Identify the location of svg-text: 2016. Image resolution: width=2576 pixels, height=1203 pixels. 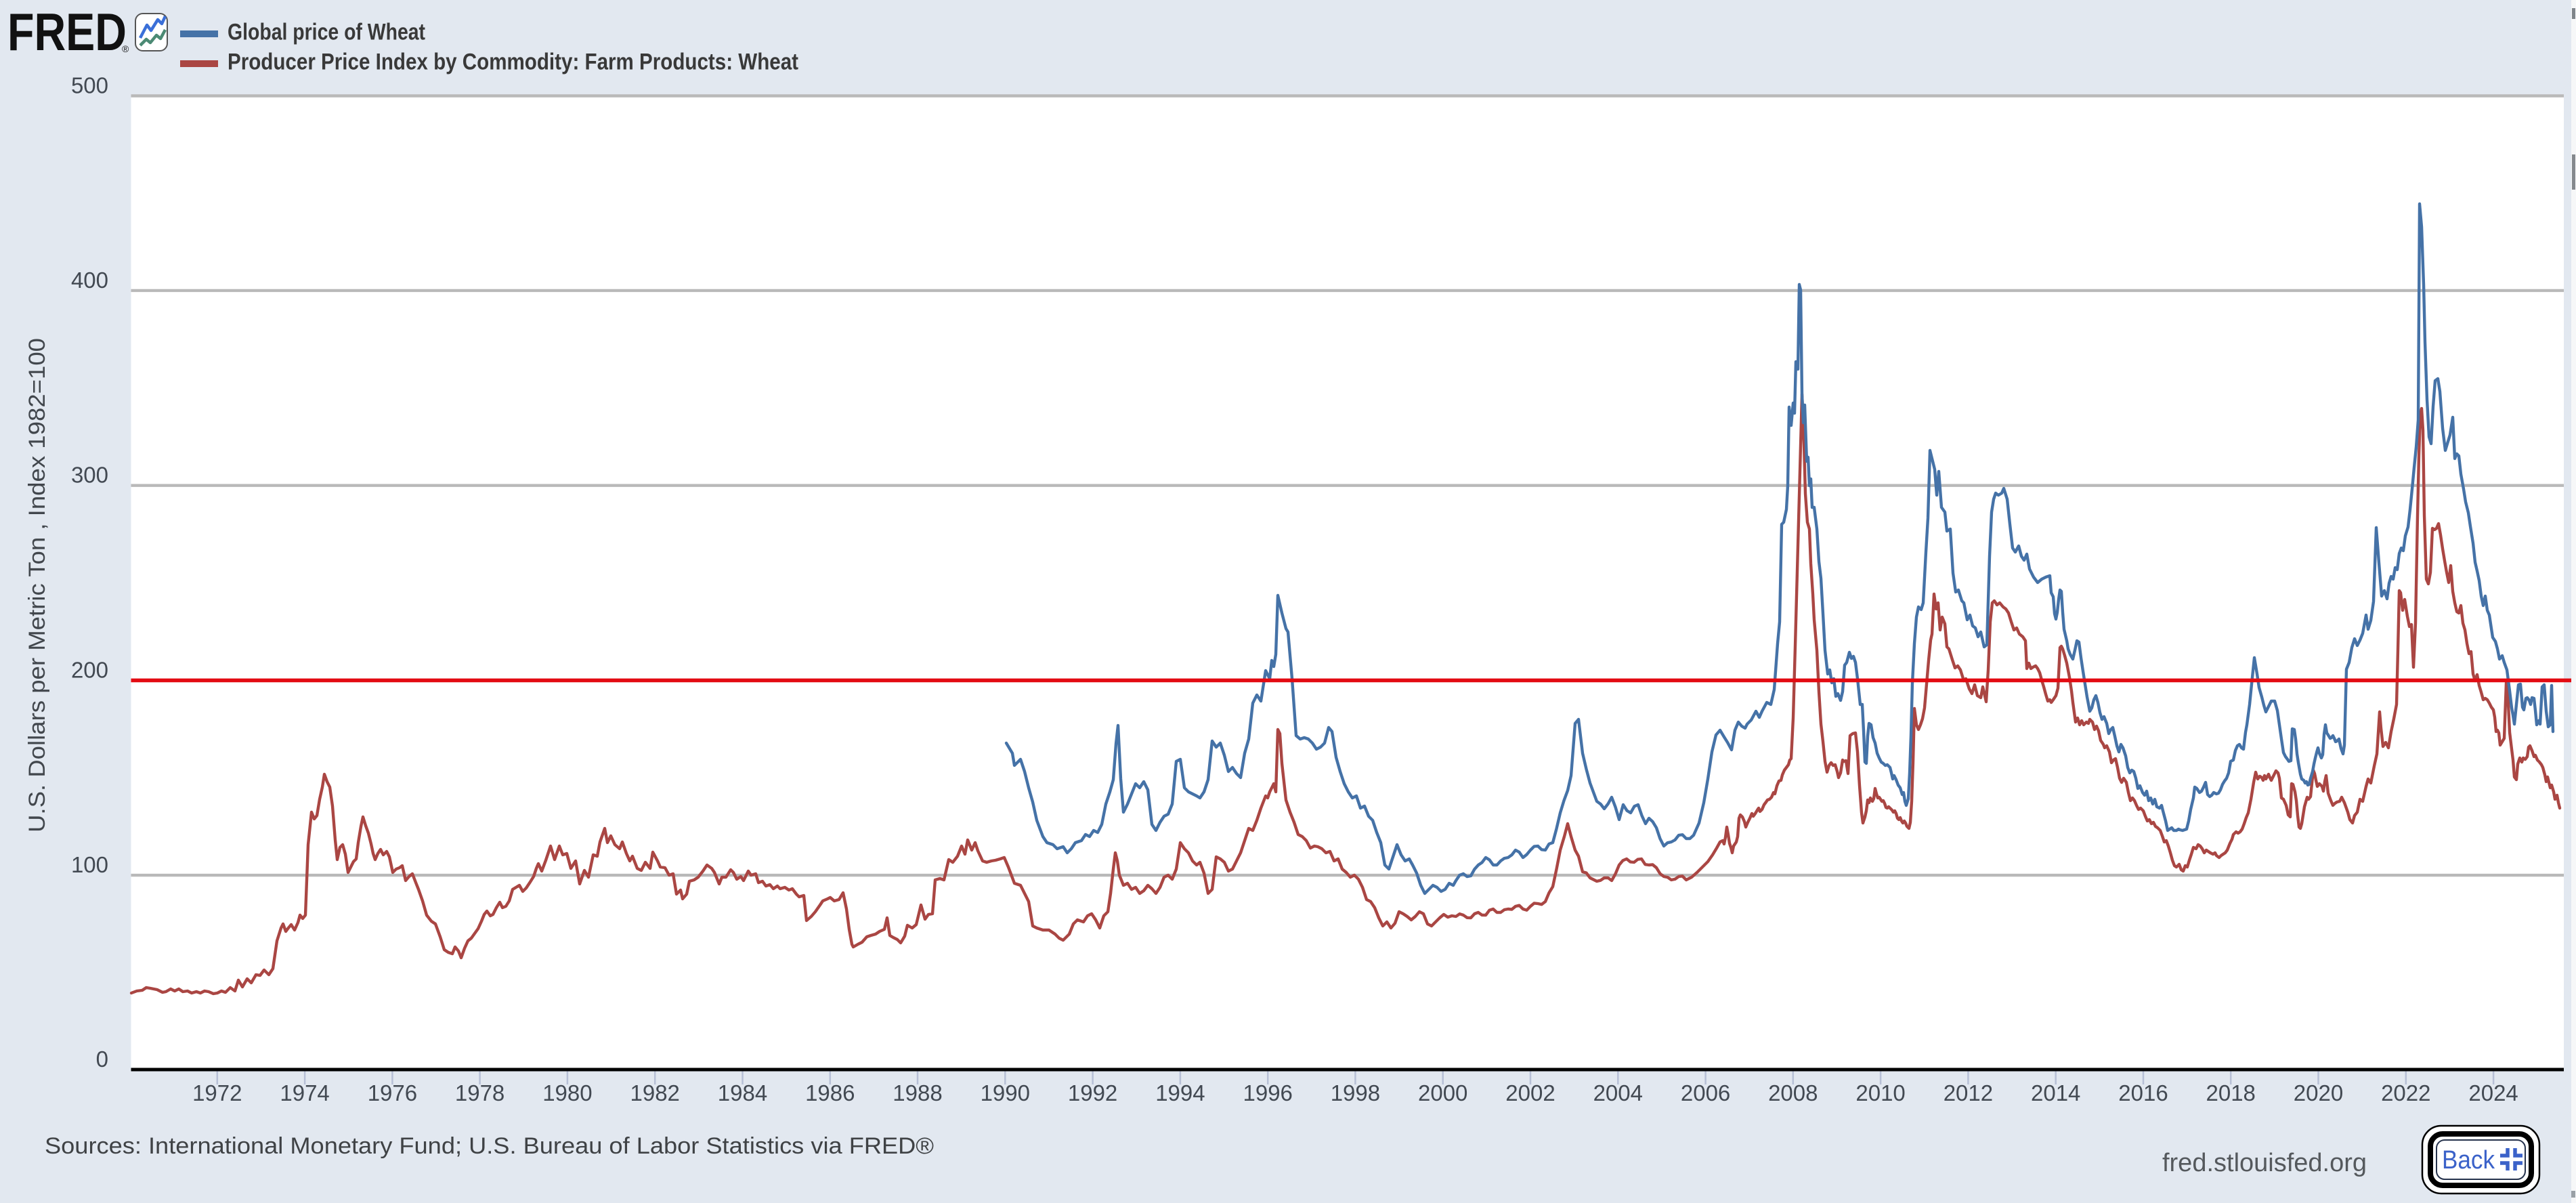
(2143, 1092).